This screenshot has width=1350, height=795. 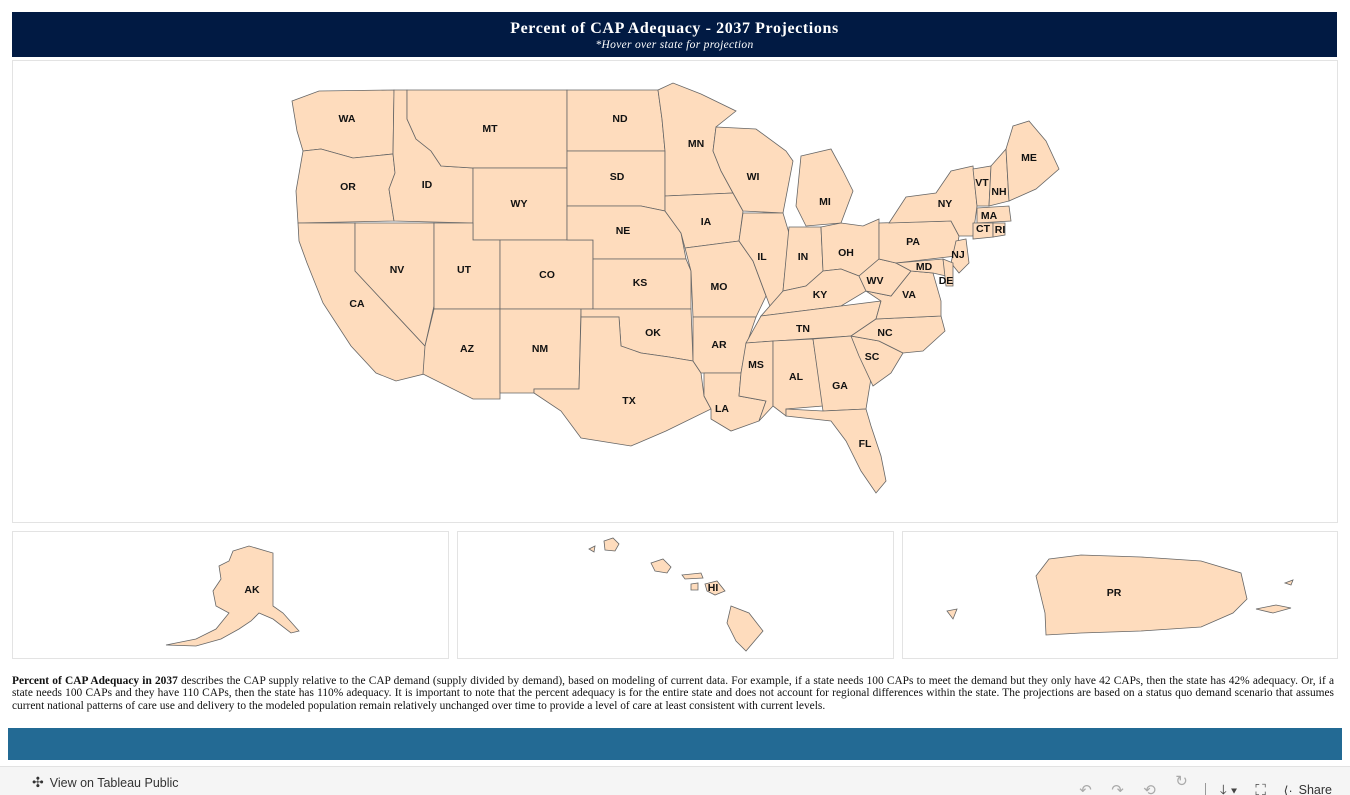 What do you see at coordinates (1229, 788) in the screenshot?
I see `download-icon: ⤓ ▾` at bounding box center [1229, 788].